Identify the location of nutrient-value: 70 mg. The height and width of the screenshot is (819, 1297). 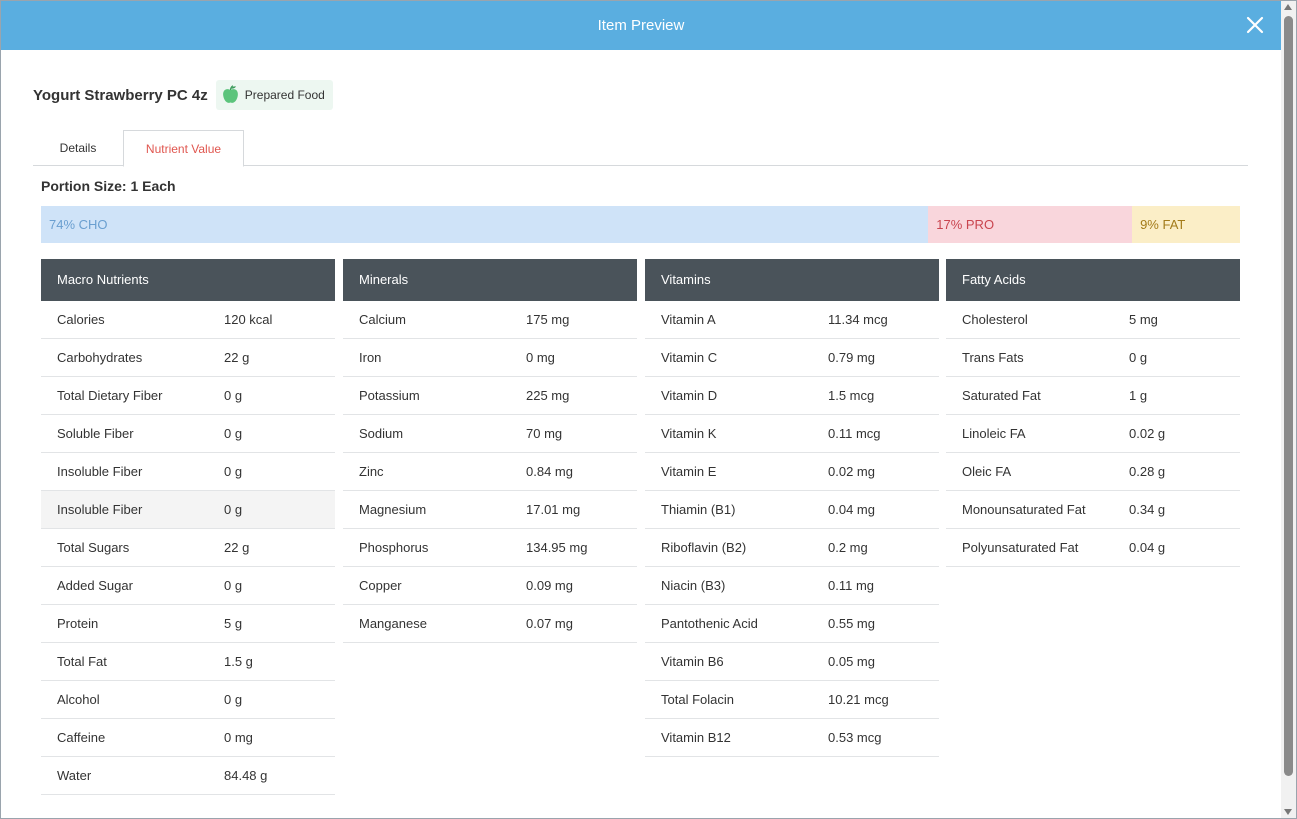
(544, 433).